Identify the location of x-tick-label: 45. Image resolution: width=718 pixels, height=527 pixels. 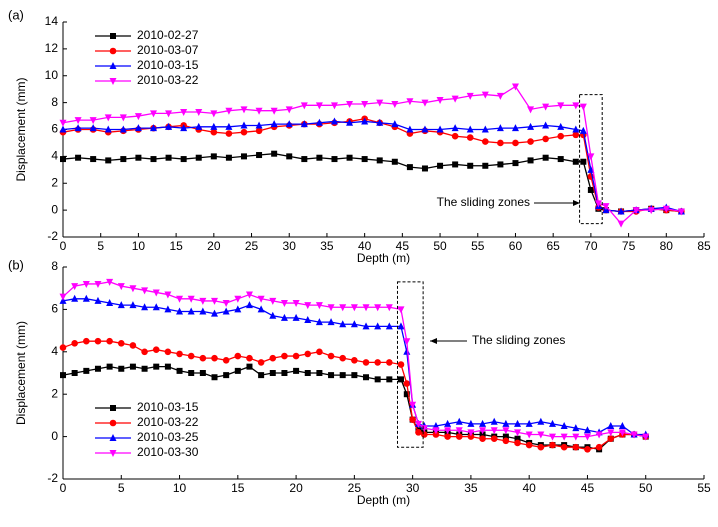
(403, 246).